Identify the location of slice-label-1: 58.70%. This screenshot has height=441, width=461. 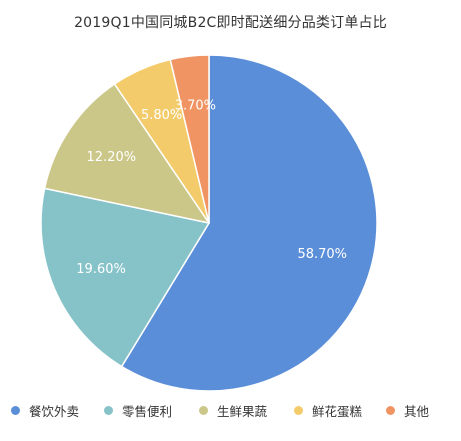
(322, 254).